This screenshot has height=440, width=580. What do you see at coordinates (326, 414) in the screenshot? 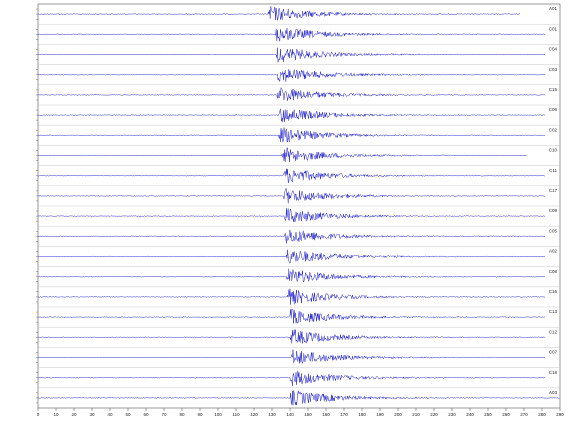
I see `x-tick-label: 160` at bounding box center [326, 414].